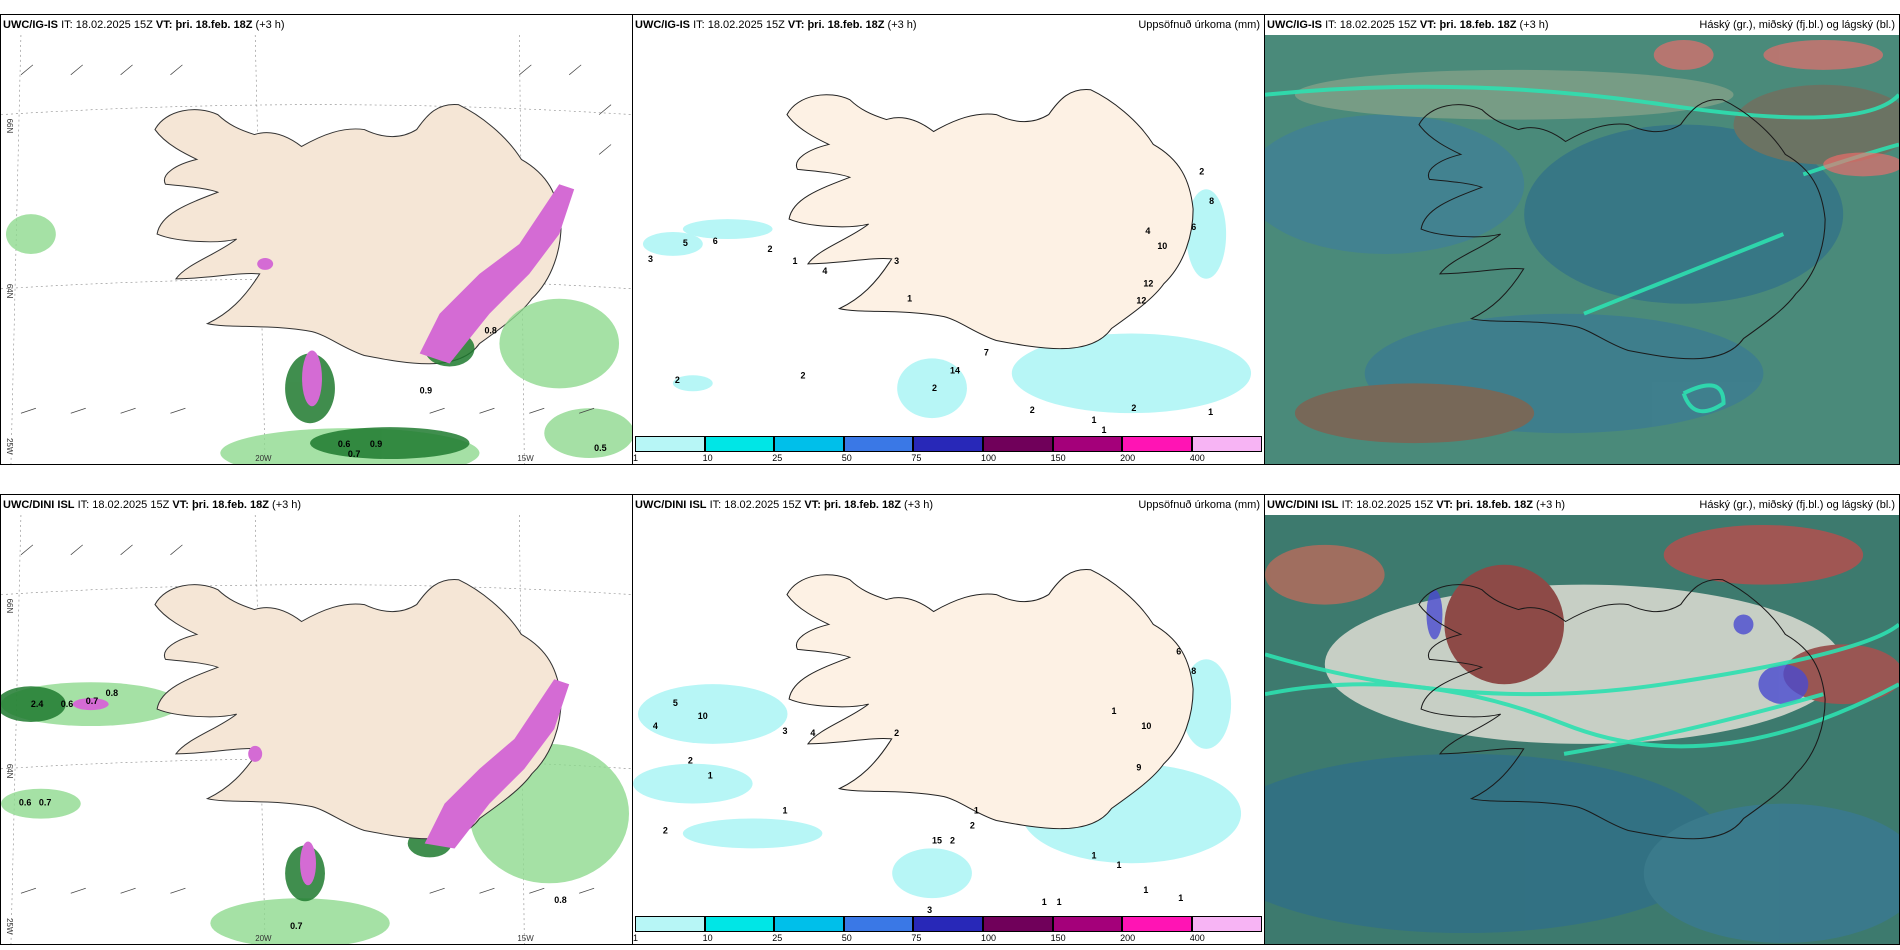 The width and height of the screenshot is (1900, 950). I want to click on precip-value: 0.5, so click(600, 448).